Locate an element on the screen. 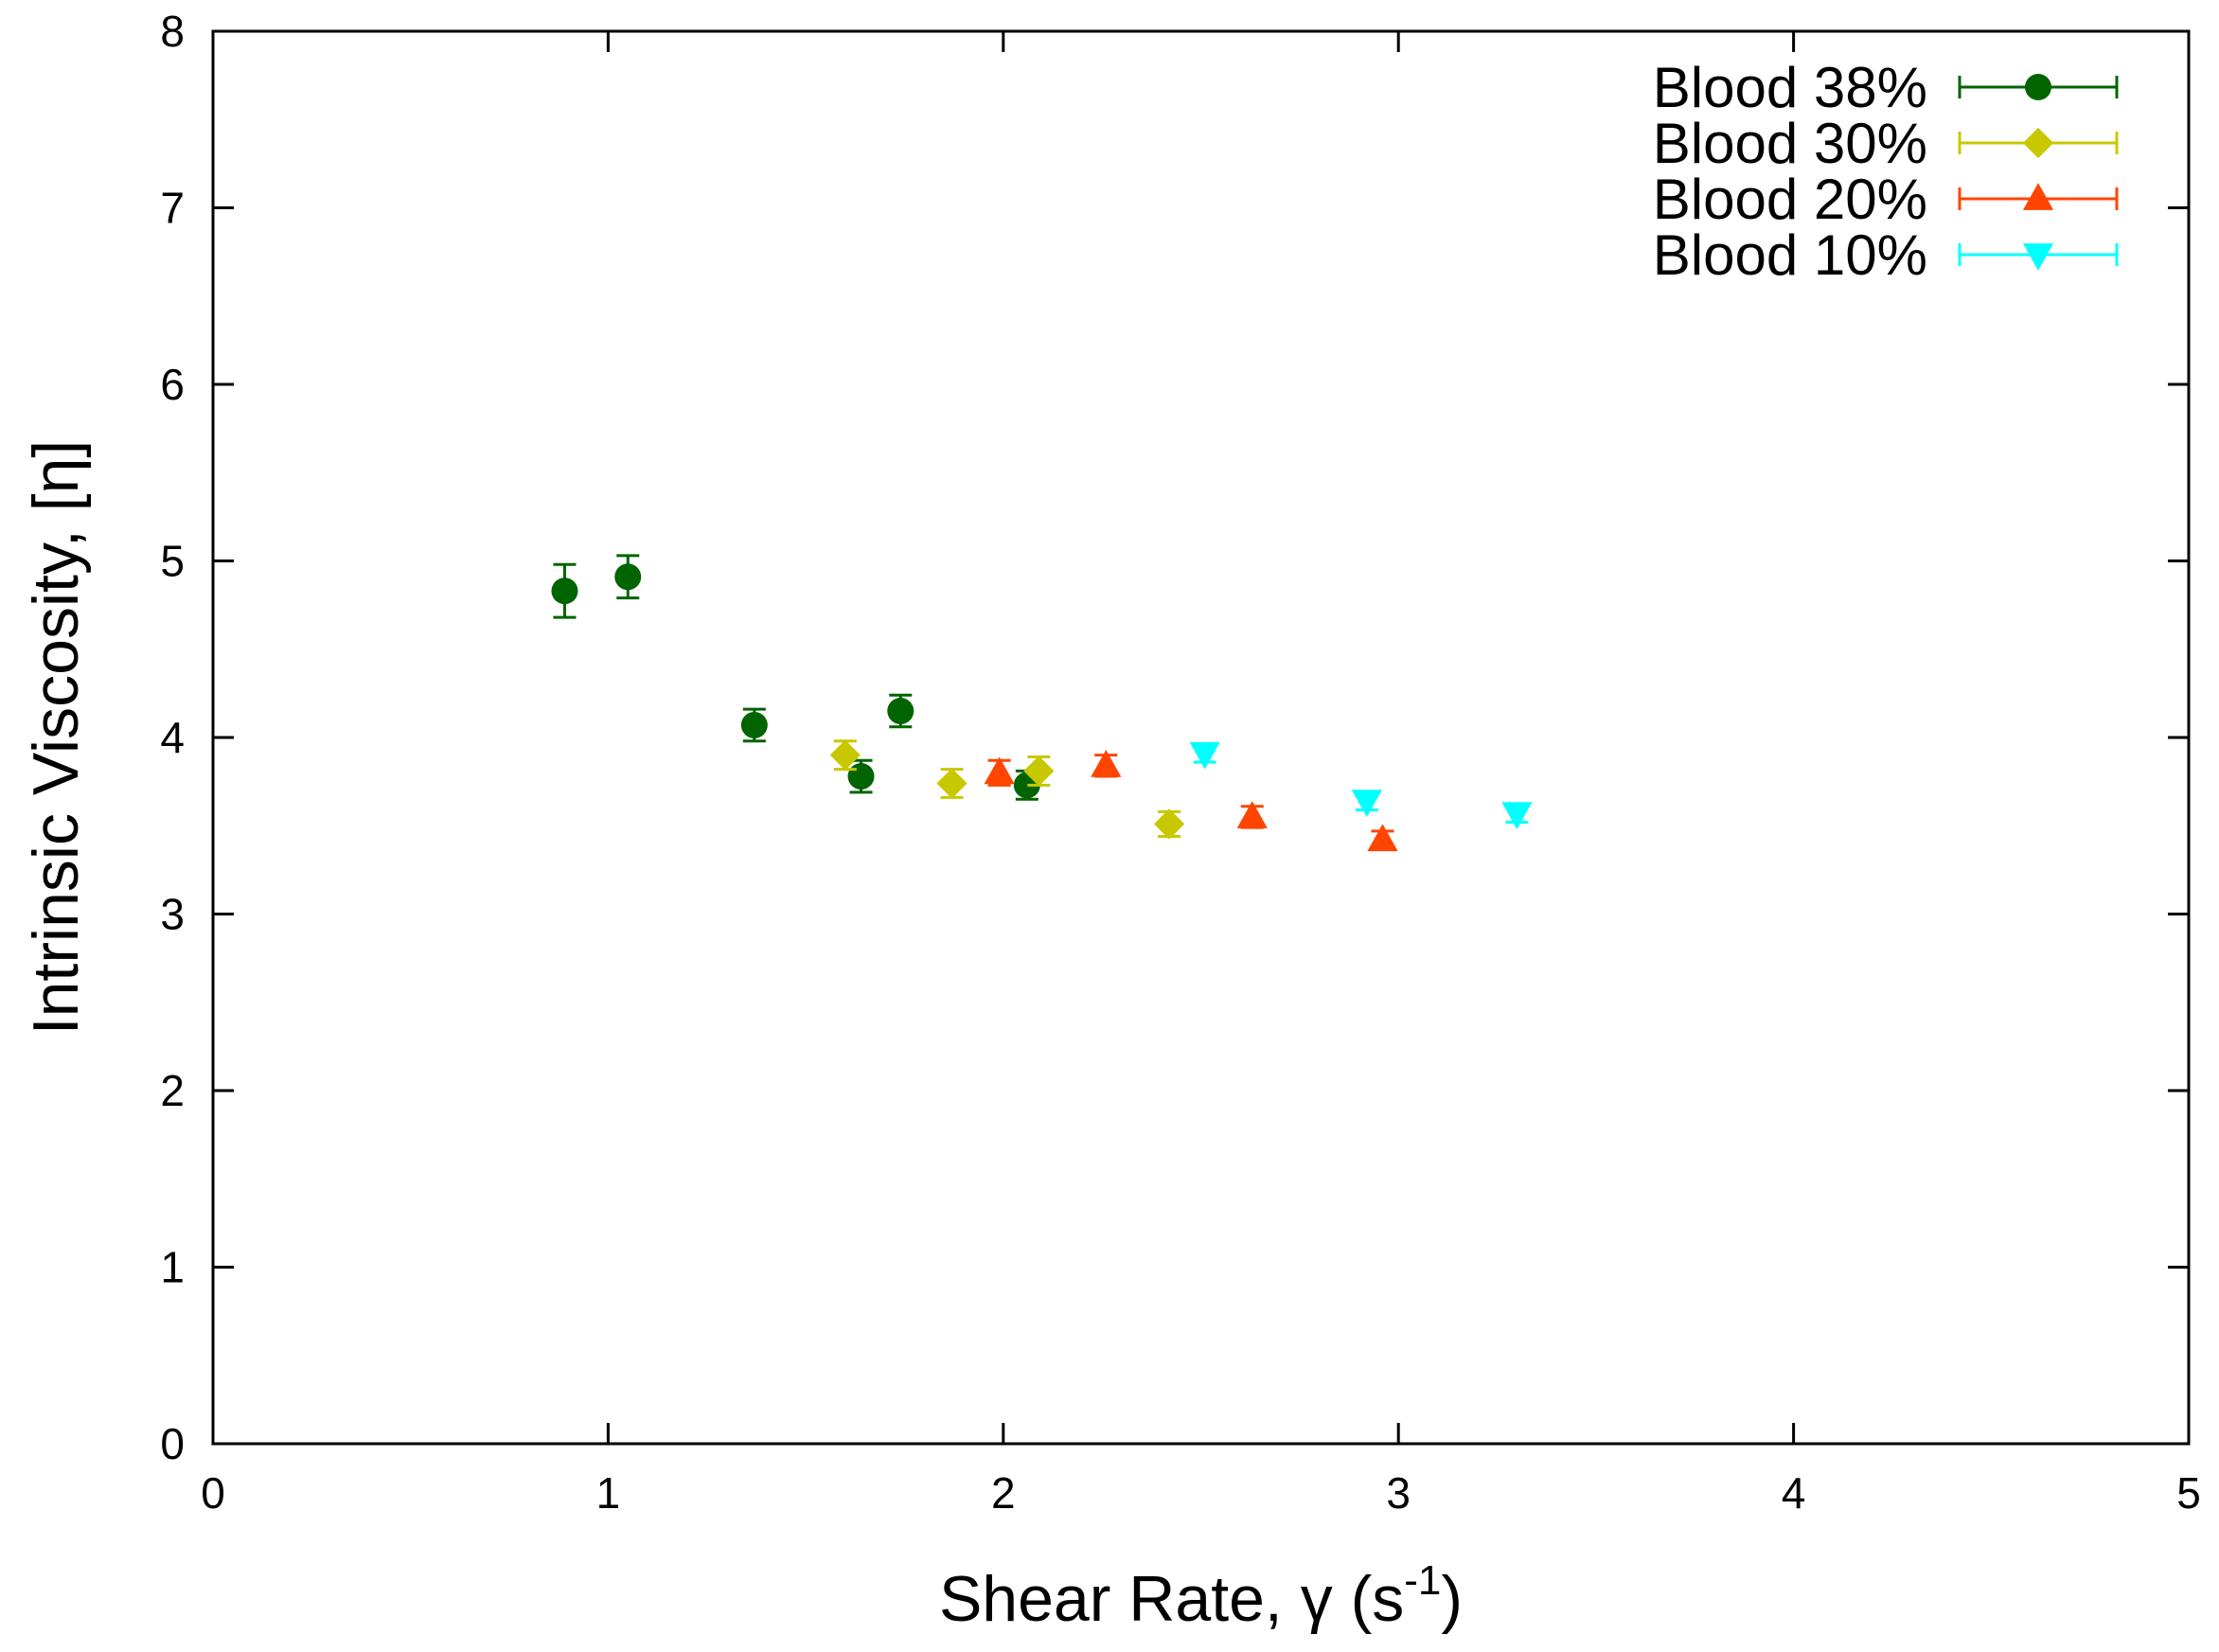 The image size is (2219, 1652). legend-item: Blood 20% is located at coordinates (1886, 199).